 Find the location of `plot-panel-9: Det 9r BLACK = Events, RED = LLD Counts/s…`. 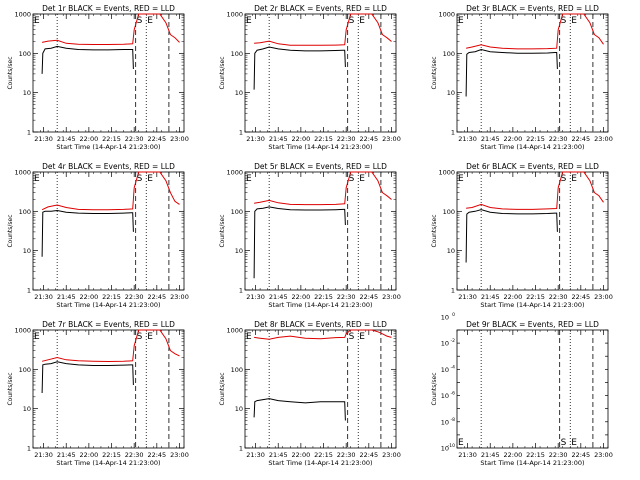

plot-panel-9: Det 9r BLACK = Events, RED = LLD Counts/s… is located at coordinates (522, 389).